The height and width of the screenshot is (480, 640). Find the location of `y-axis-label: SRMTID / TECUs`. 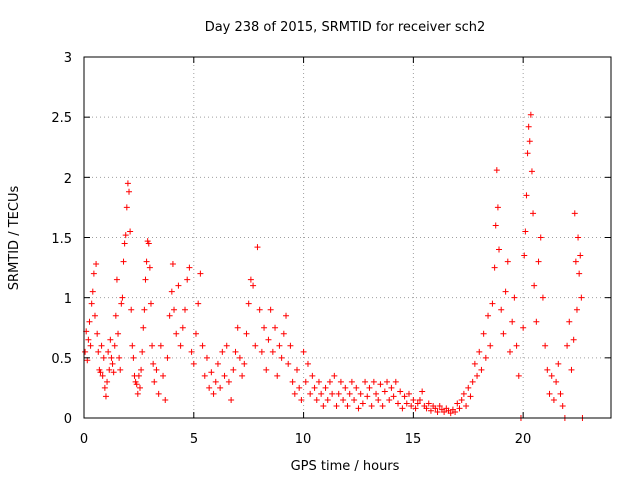

y-axis-label: SRMTID / TECUs is located at coordinates (14, 238).